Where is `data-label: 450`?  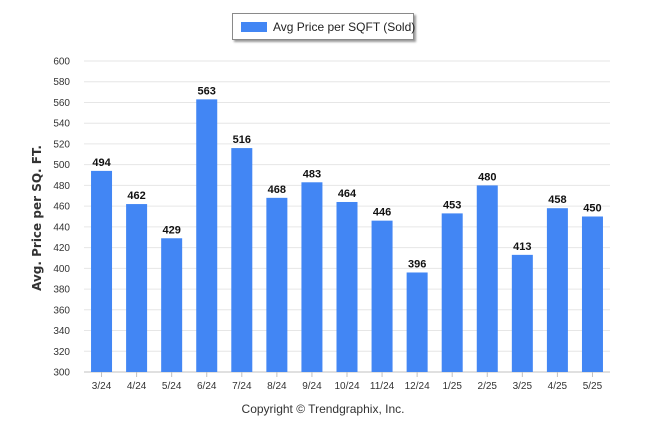
data-label: 450 is located at coordinates (592, 209).